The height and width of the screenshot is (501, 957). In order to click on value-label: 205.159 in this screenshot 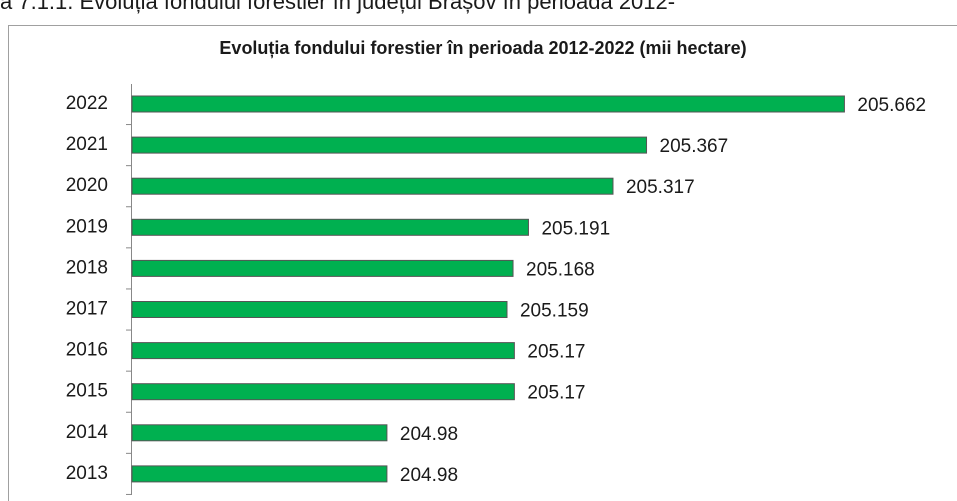, I will do `click(554, 311)`.